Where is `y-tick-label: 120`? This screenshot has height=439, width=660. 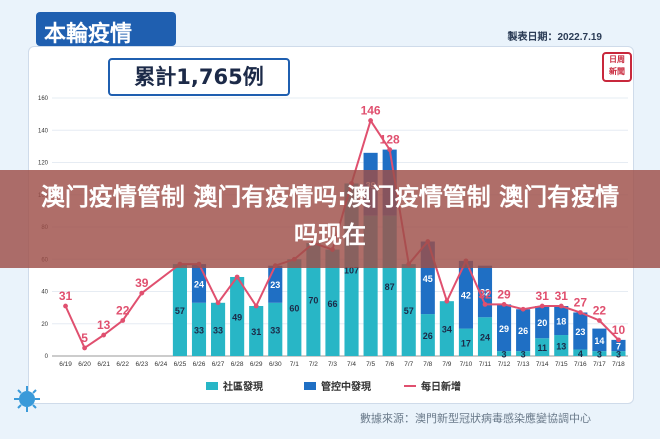 y-tick-label: 120 is located at coordinates (43, 164).